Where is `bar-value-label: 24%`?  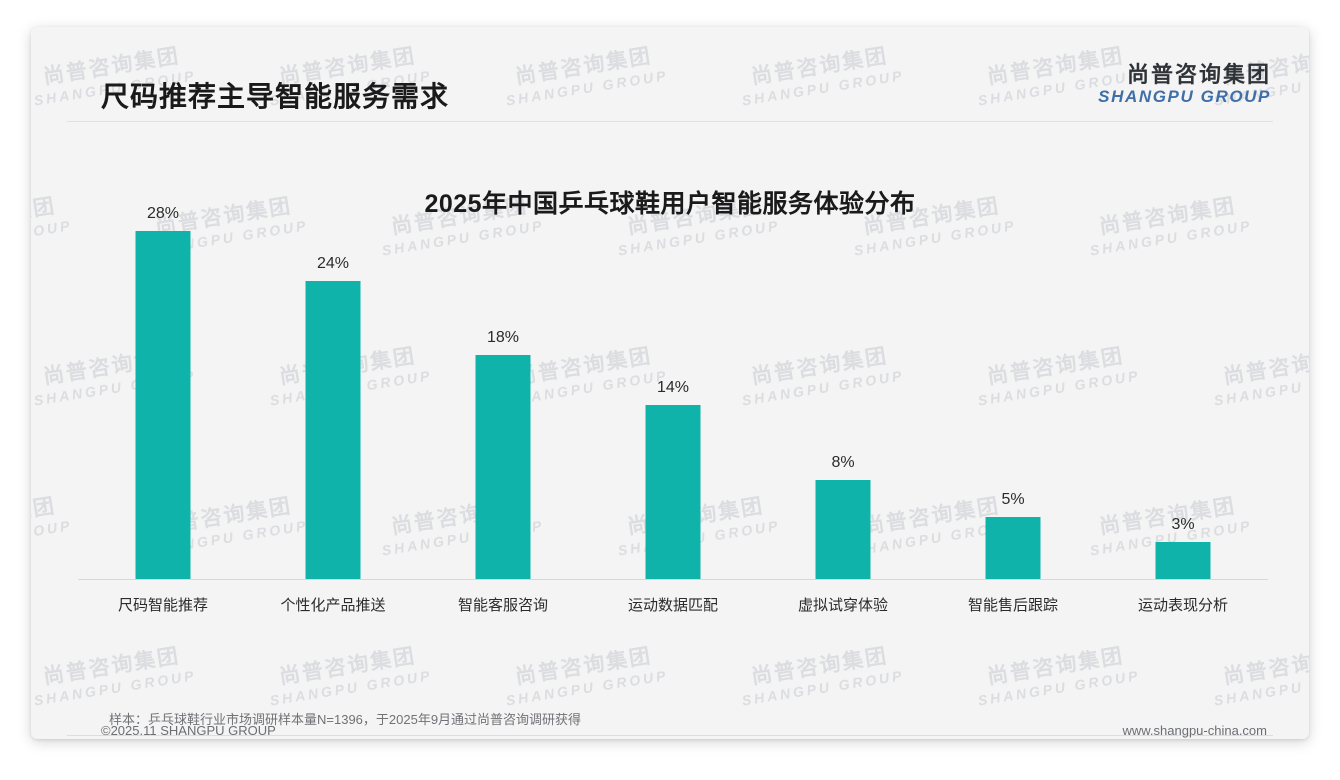
bar-value-label: 24% is located at coordinates (333, 263).